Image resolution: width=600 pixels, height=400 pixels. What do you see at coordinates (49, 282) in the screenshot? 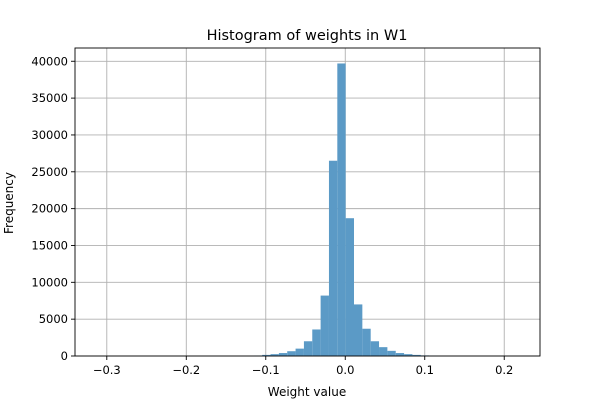
I see `y-tick-label: 10000` at bounding box center [49, 282].